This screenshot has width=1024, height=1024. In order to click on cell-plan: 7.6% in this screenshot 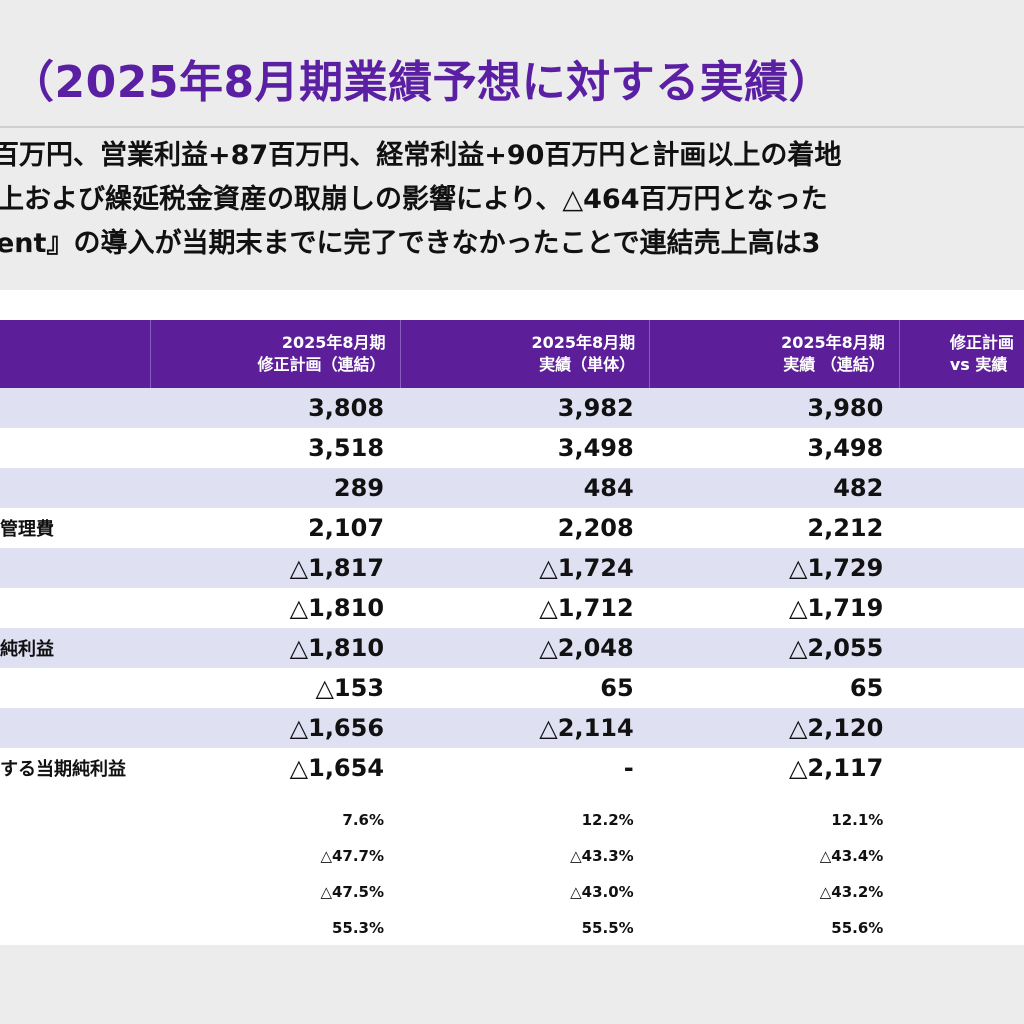, I will do `click(275, 820)`.